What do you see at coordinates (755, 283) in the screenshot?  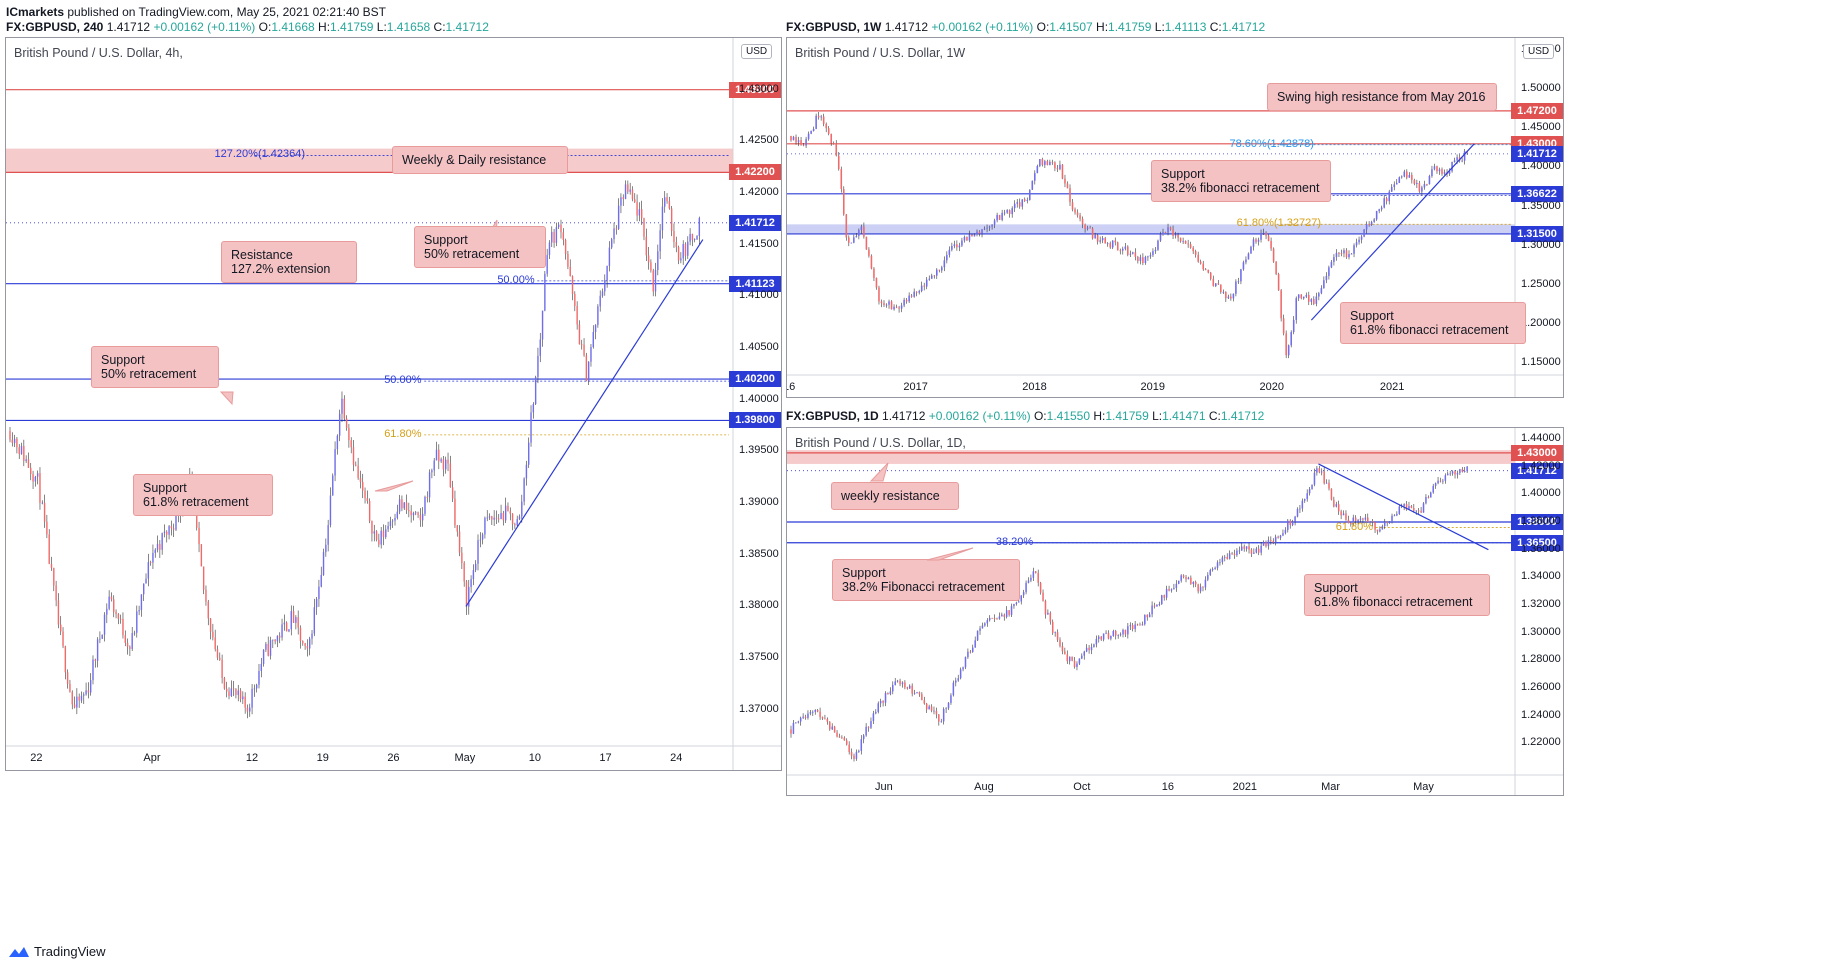 I see `support-price-label: 1.41123` at bounding box center [755, 283].